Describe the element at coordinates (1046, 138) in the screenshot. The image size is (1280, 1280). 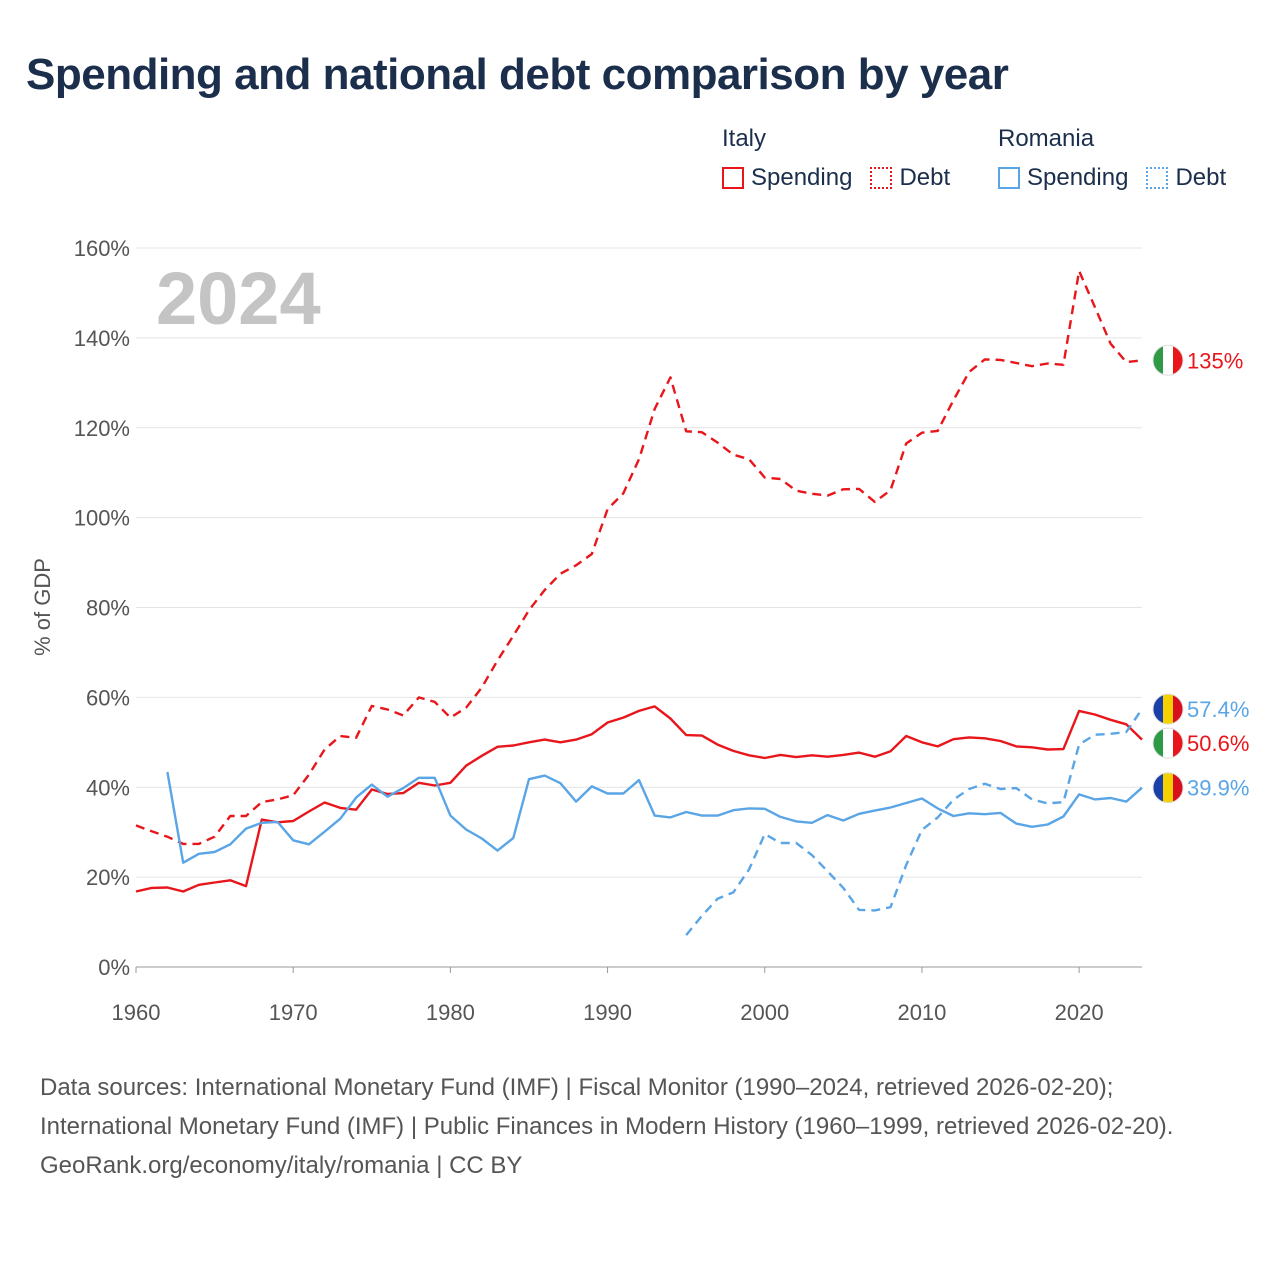
I see `legend-country-romania: Romania` at that location.